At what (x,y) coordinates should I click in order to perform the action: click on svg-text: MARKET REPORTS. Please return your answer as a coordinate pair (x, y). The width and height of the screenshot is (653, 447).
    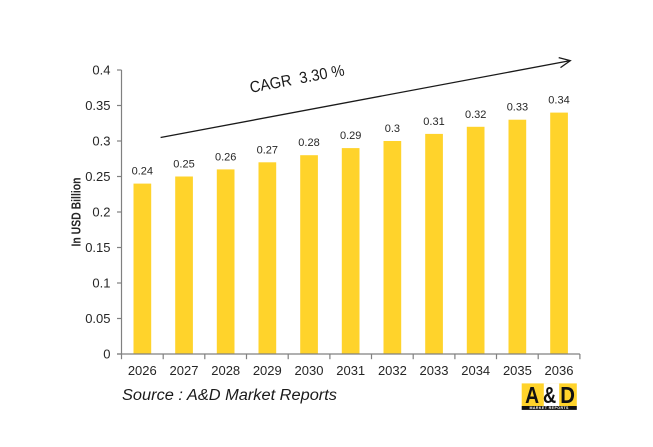
    Looking at the image, I should click on (550, 408).